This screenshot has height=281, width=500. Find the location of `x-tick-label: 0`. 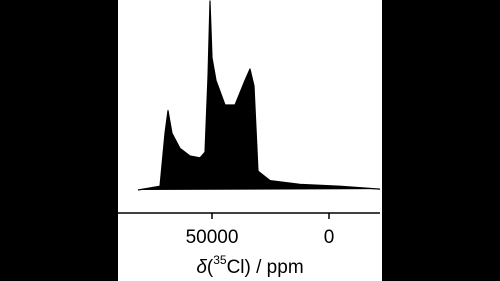

x-tick-label: 0 is located at coordinates (329, 237).